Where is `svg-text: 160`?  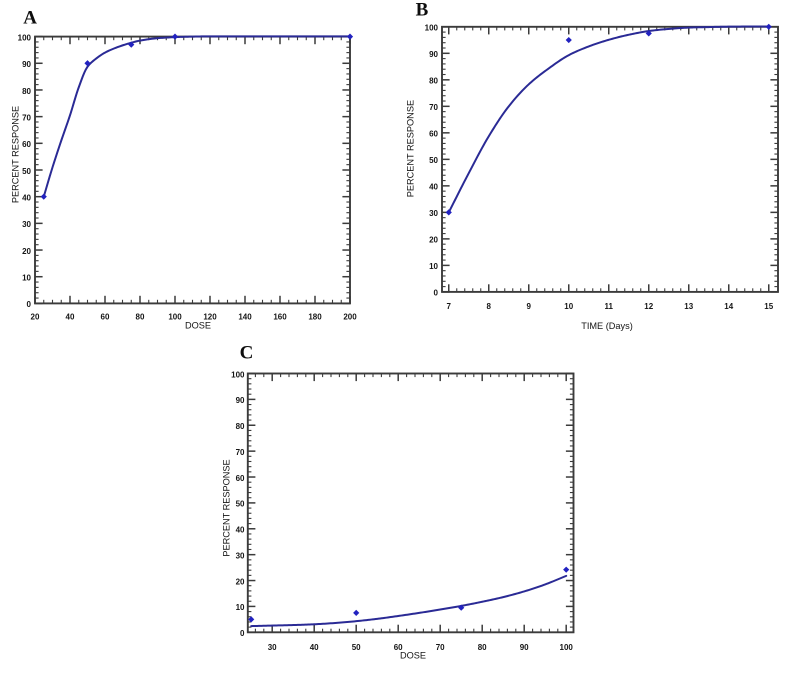 svg-text: 160 is located at coordinates (280, 316).